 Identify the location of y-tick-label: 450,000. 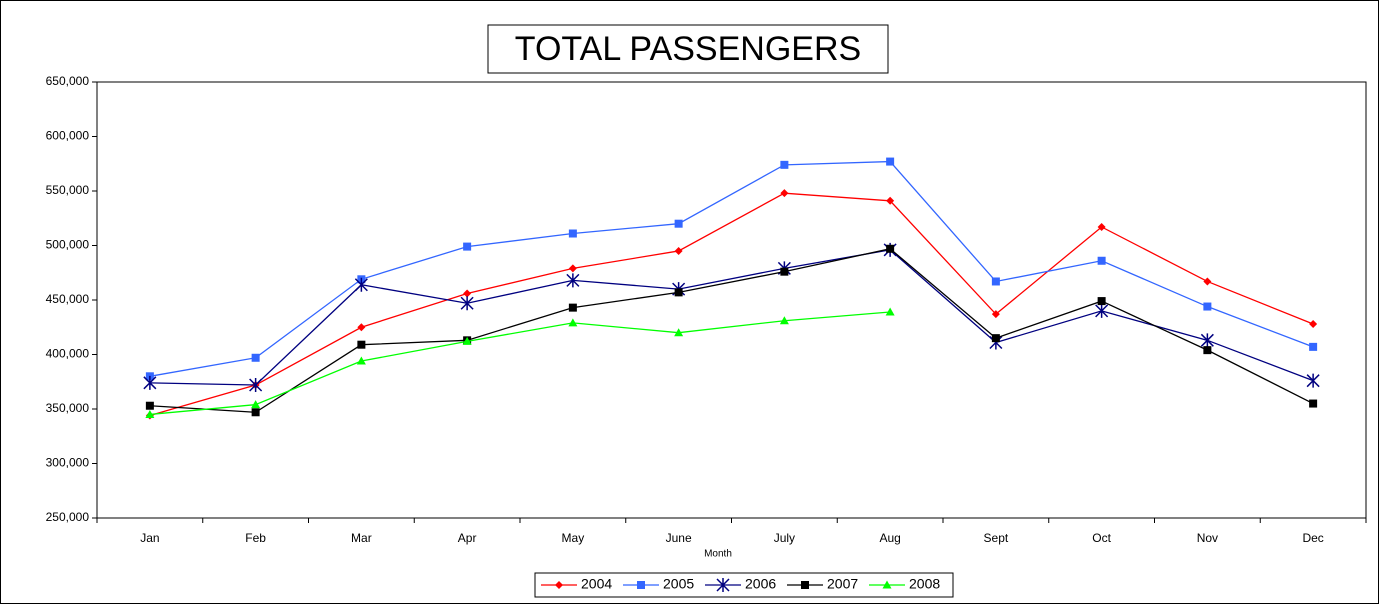
(68, 299).